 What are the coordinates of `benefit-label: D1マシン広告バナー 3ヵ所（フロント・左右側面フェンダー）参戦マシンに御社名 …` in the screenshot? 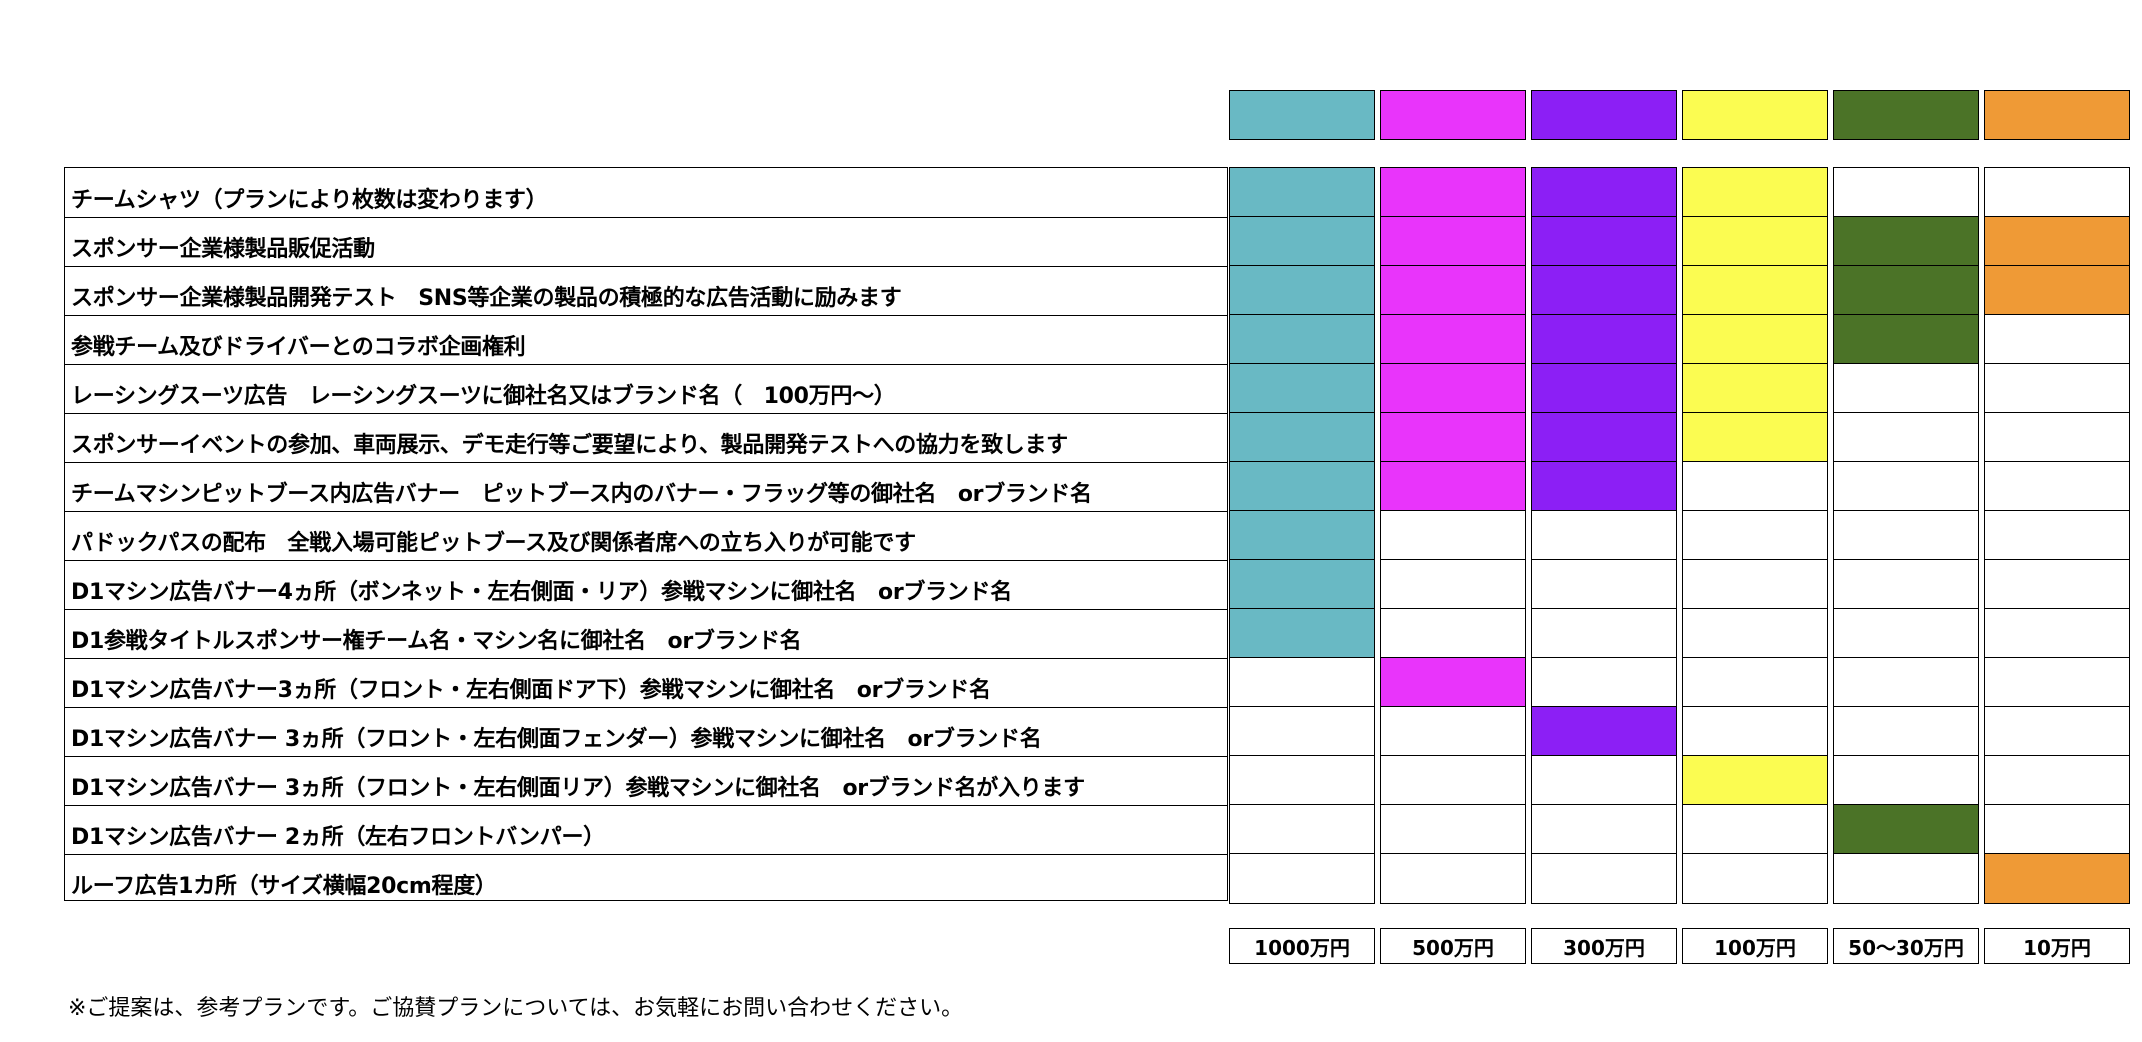 It's located at (556, 739).